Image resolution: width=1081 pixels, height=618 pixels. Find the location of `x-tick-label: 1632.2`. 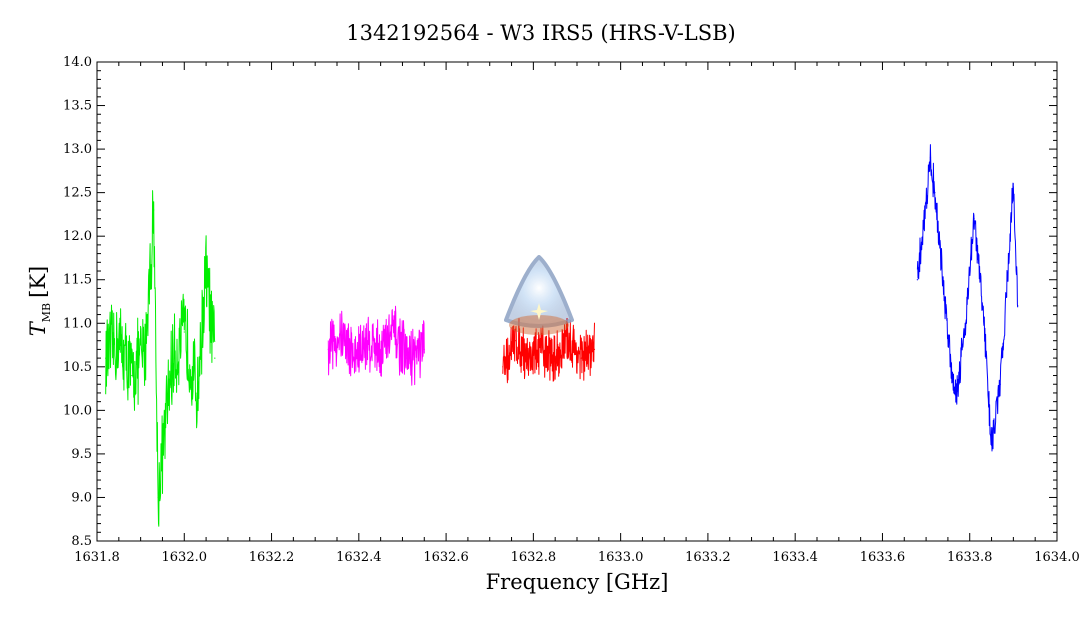

x-tick-label: 1632.2 is located at coordinates (272, 557).